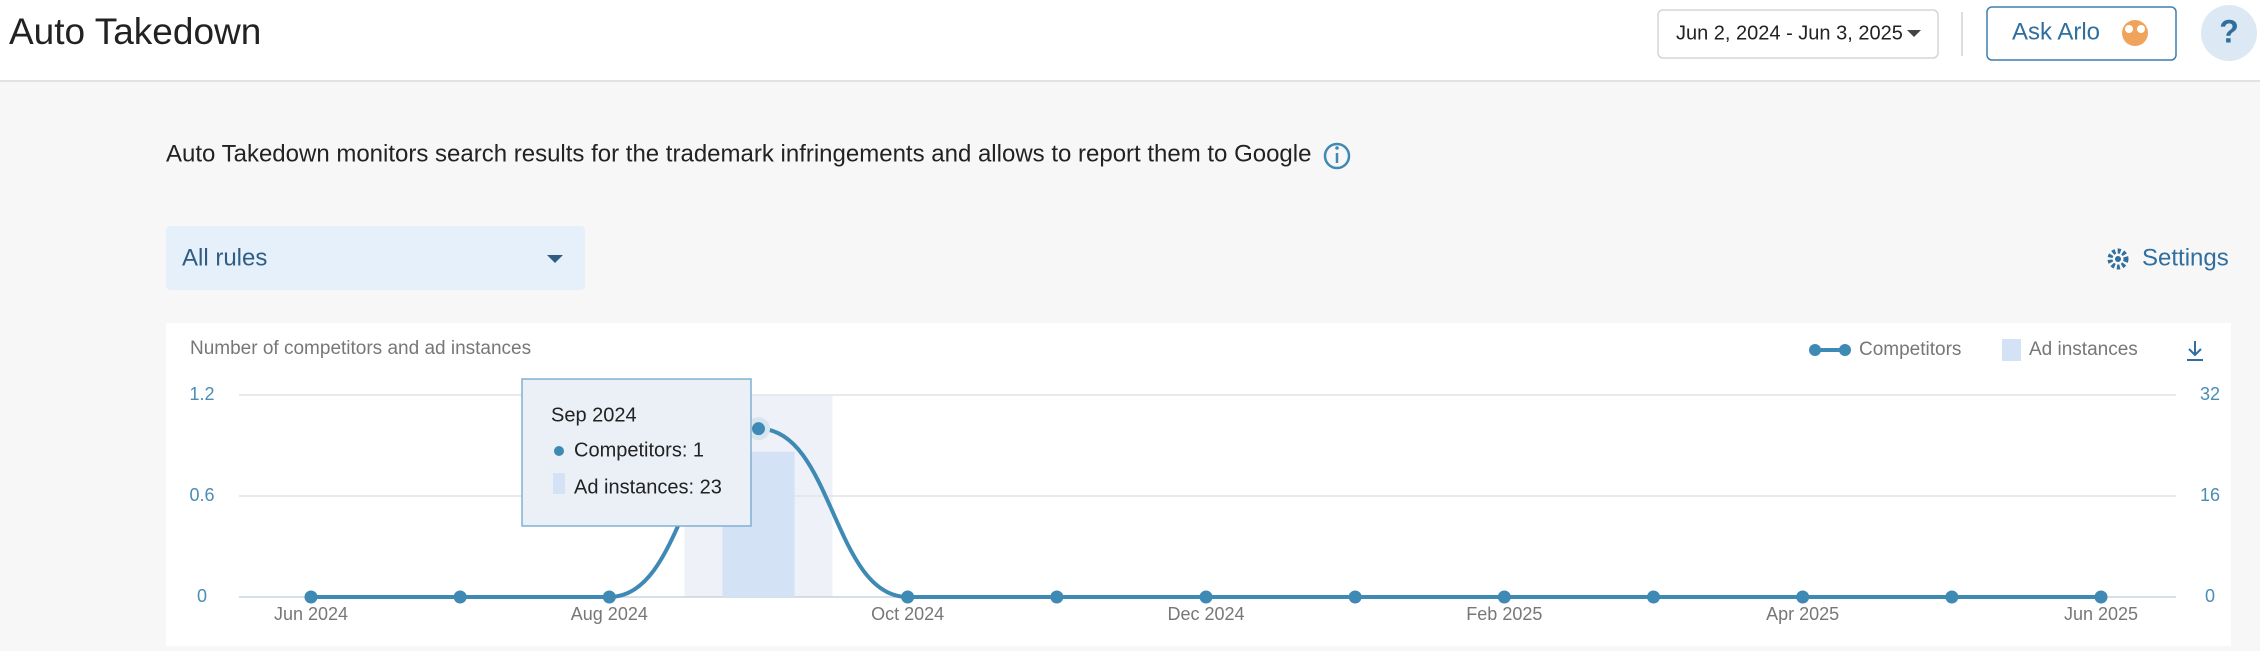 The height and width of the screenshot is (651, 2260). I want to click on help-button, so click(2229, 33).